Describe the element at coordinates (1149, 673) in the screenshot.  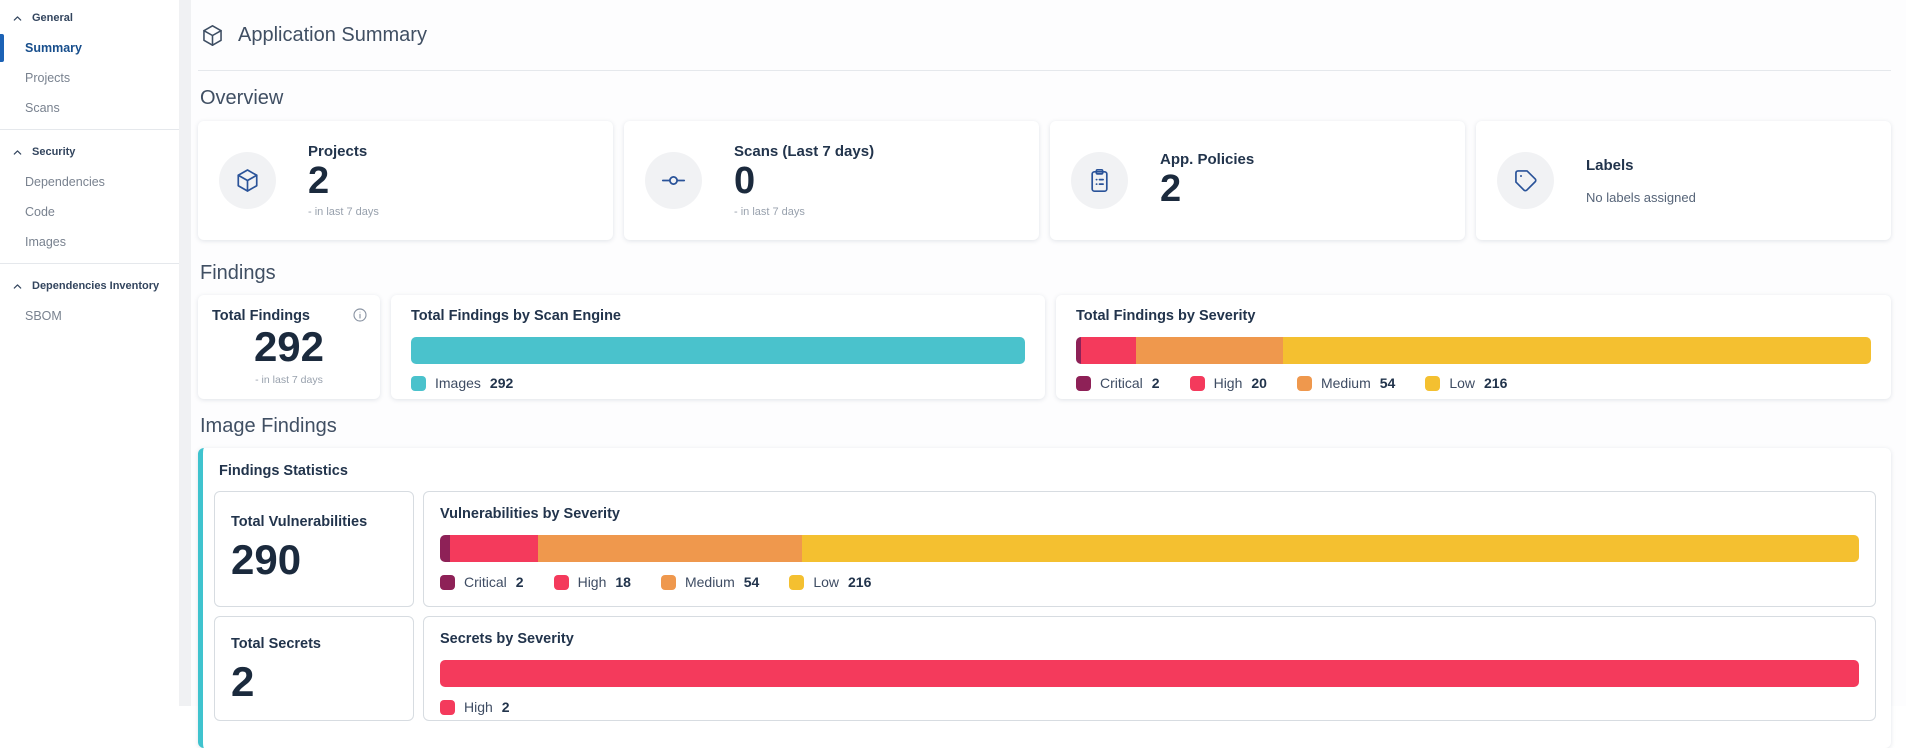
I see `secrets-severity-bar` at that location.